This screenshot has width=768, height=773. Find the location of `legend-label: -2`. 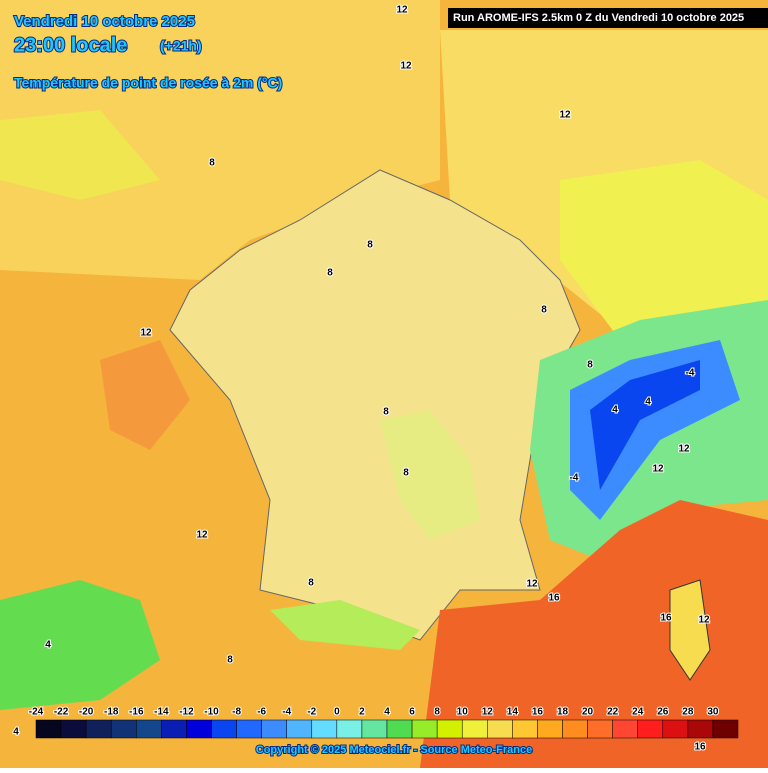

legend-label: -2 is located at coordinates (311, 712).